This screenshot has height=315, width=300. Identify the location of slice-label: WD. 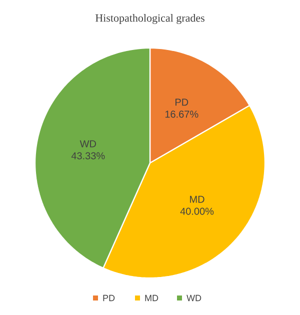
(88, 144).